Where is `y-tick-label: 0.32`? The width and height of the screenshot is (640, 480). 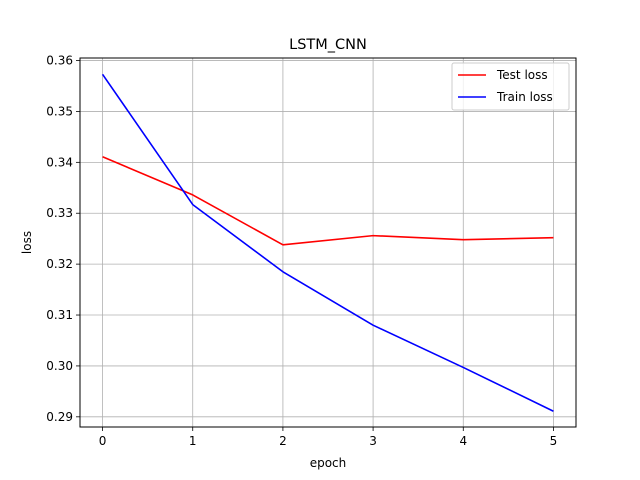 y-tick-label: 0.32 is located at coordinates (59, 264).